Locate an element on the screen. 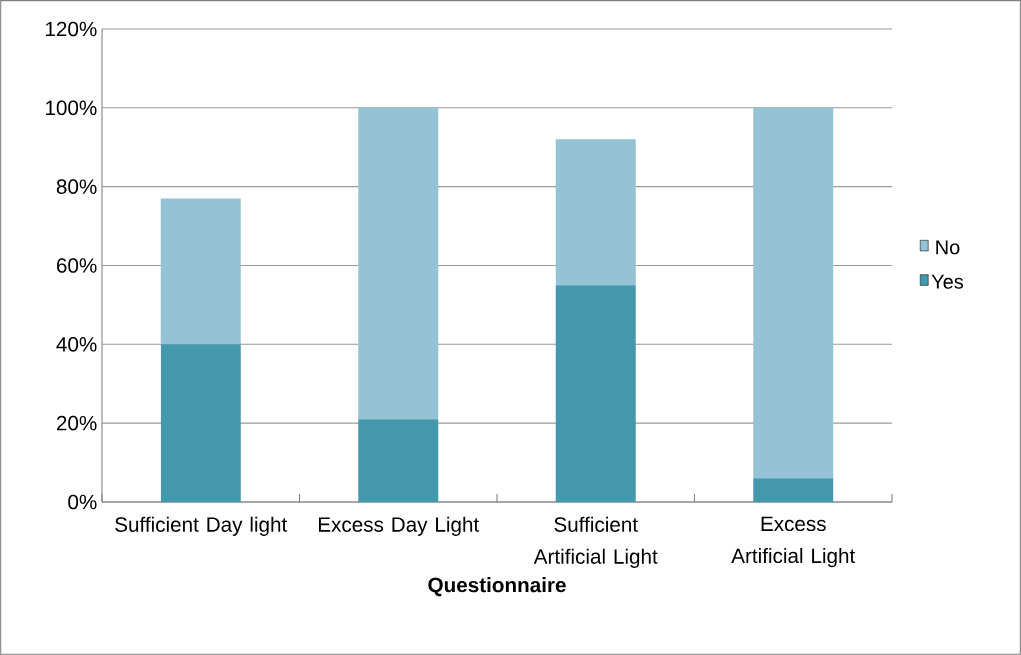 The image size is (1021, 655). x-axis-title: Questionnaire is located at coordinates (497, 587).